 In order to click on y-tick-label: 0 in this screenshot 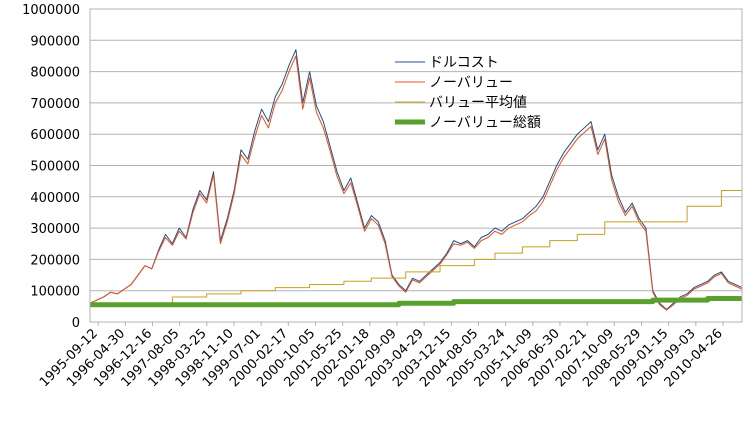, I will do `click(76, 323)`.